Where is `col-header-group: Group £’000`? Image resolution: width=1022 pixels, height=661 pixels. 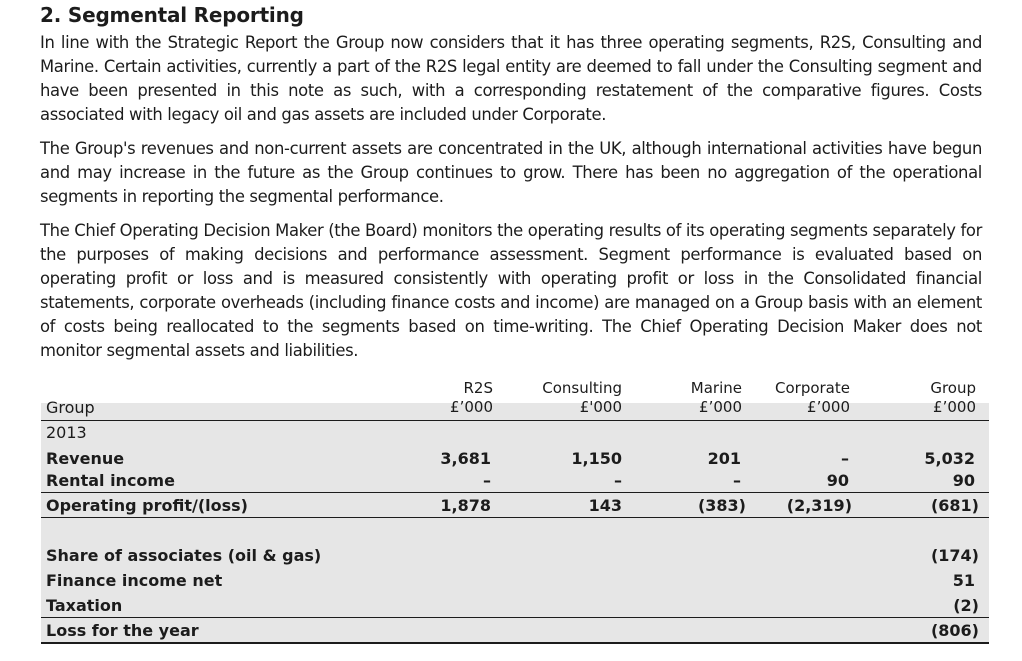 col-header-group: Group £’000 is located at coordinates (953, 397).